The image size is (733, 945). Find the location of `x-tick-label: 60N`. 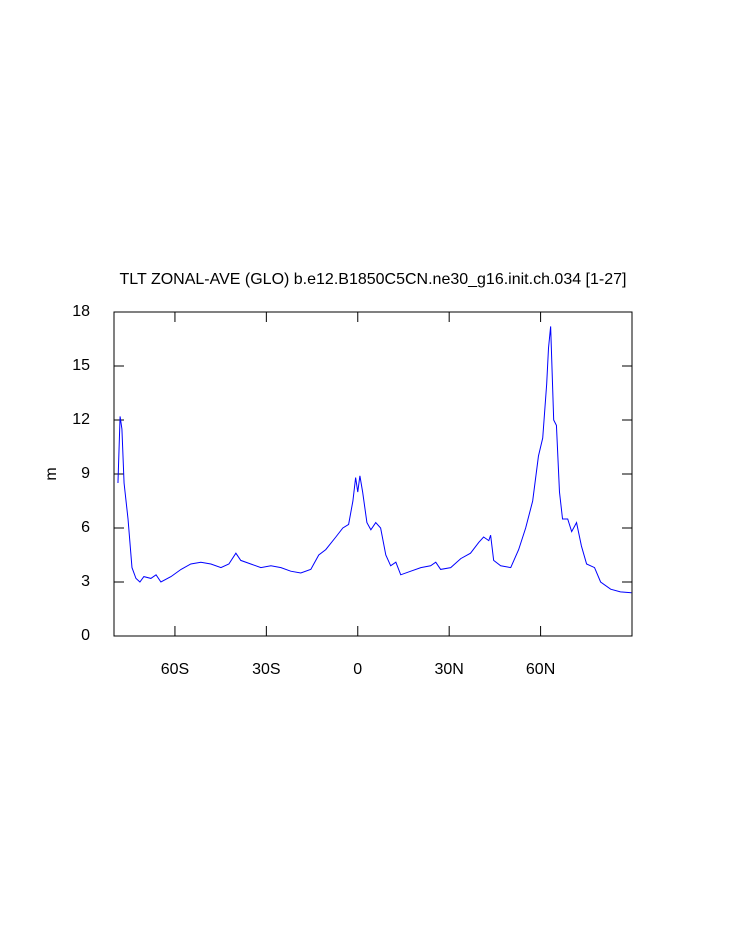

x-tick-label: 60N is located at coordinates (540, 669).